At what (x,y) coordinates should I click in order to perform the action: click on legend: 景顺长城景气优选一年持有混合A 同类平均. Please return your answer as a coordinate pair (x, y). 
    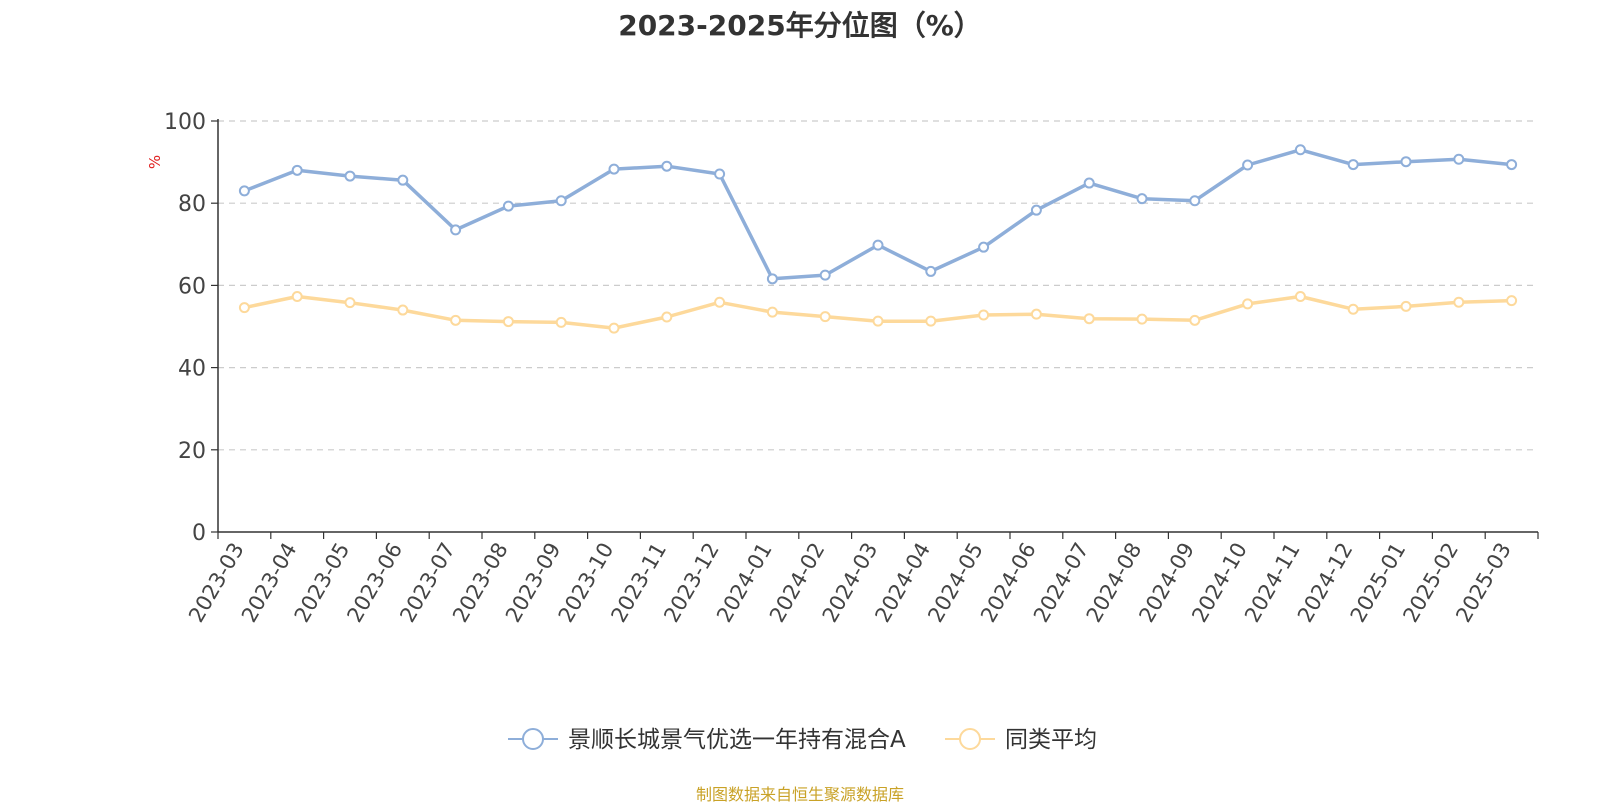
    Looking at the image, I should click on (802, 740).